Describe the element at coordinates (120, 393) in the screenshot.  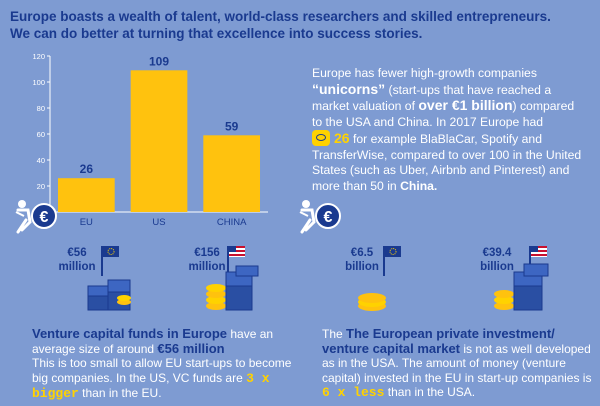
I see `vc-funds-text-3: than in the EU.` at that location.